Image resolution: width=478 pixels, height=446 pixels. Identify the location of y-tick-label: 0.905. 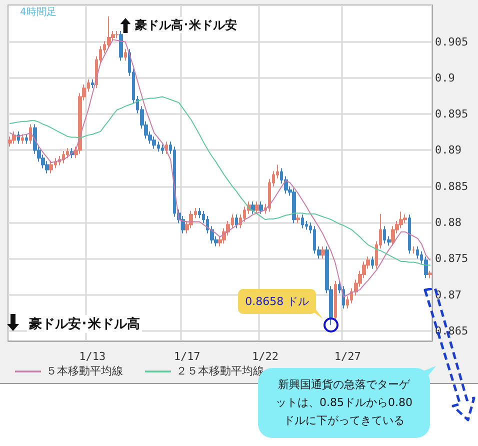
(451, 41).